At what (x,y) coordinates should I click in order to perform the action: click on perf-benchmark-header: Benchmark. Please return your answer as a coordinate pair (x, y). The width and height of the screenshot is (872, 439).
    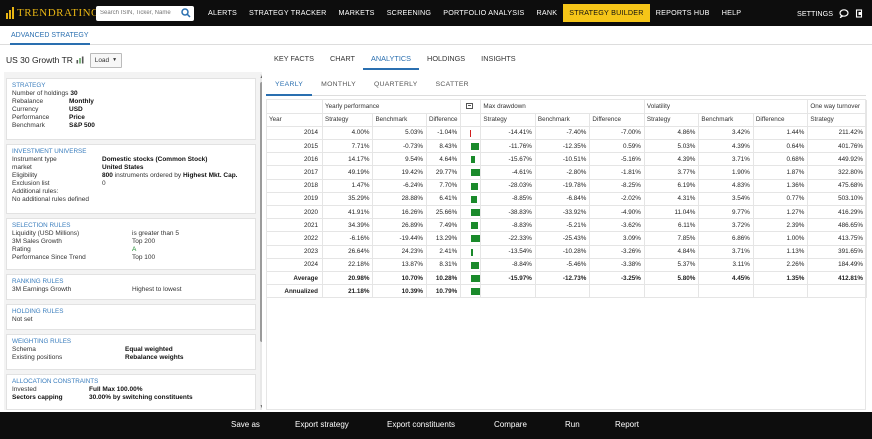
    Looking at the image, I should click on (399, 120).